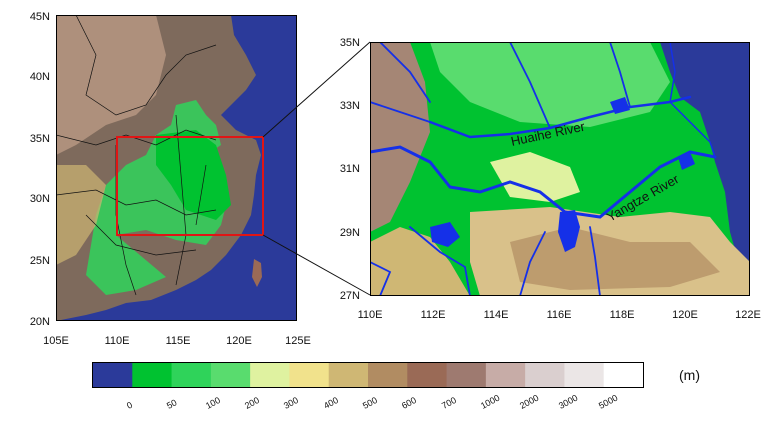 This screenshot has width=771, height=424. Describe the element at coordinates (620, 105) in the screenshot. I see `hongze-lake` at that location.